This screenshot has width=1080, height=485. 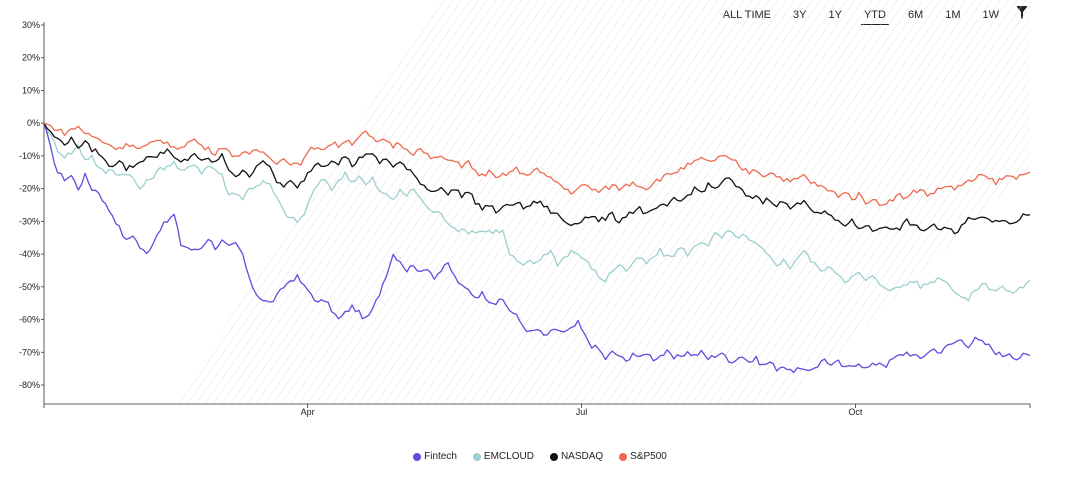 I want to click on y-tick-label: 0%, so click(x=33, y=123).